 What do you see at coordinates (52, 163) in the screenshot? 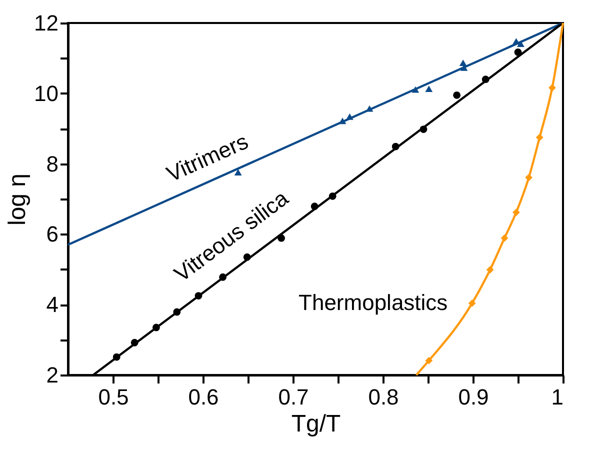
I see `y-tick-label: 8` at bounding box center [52, 163].